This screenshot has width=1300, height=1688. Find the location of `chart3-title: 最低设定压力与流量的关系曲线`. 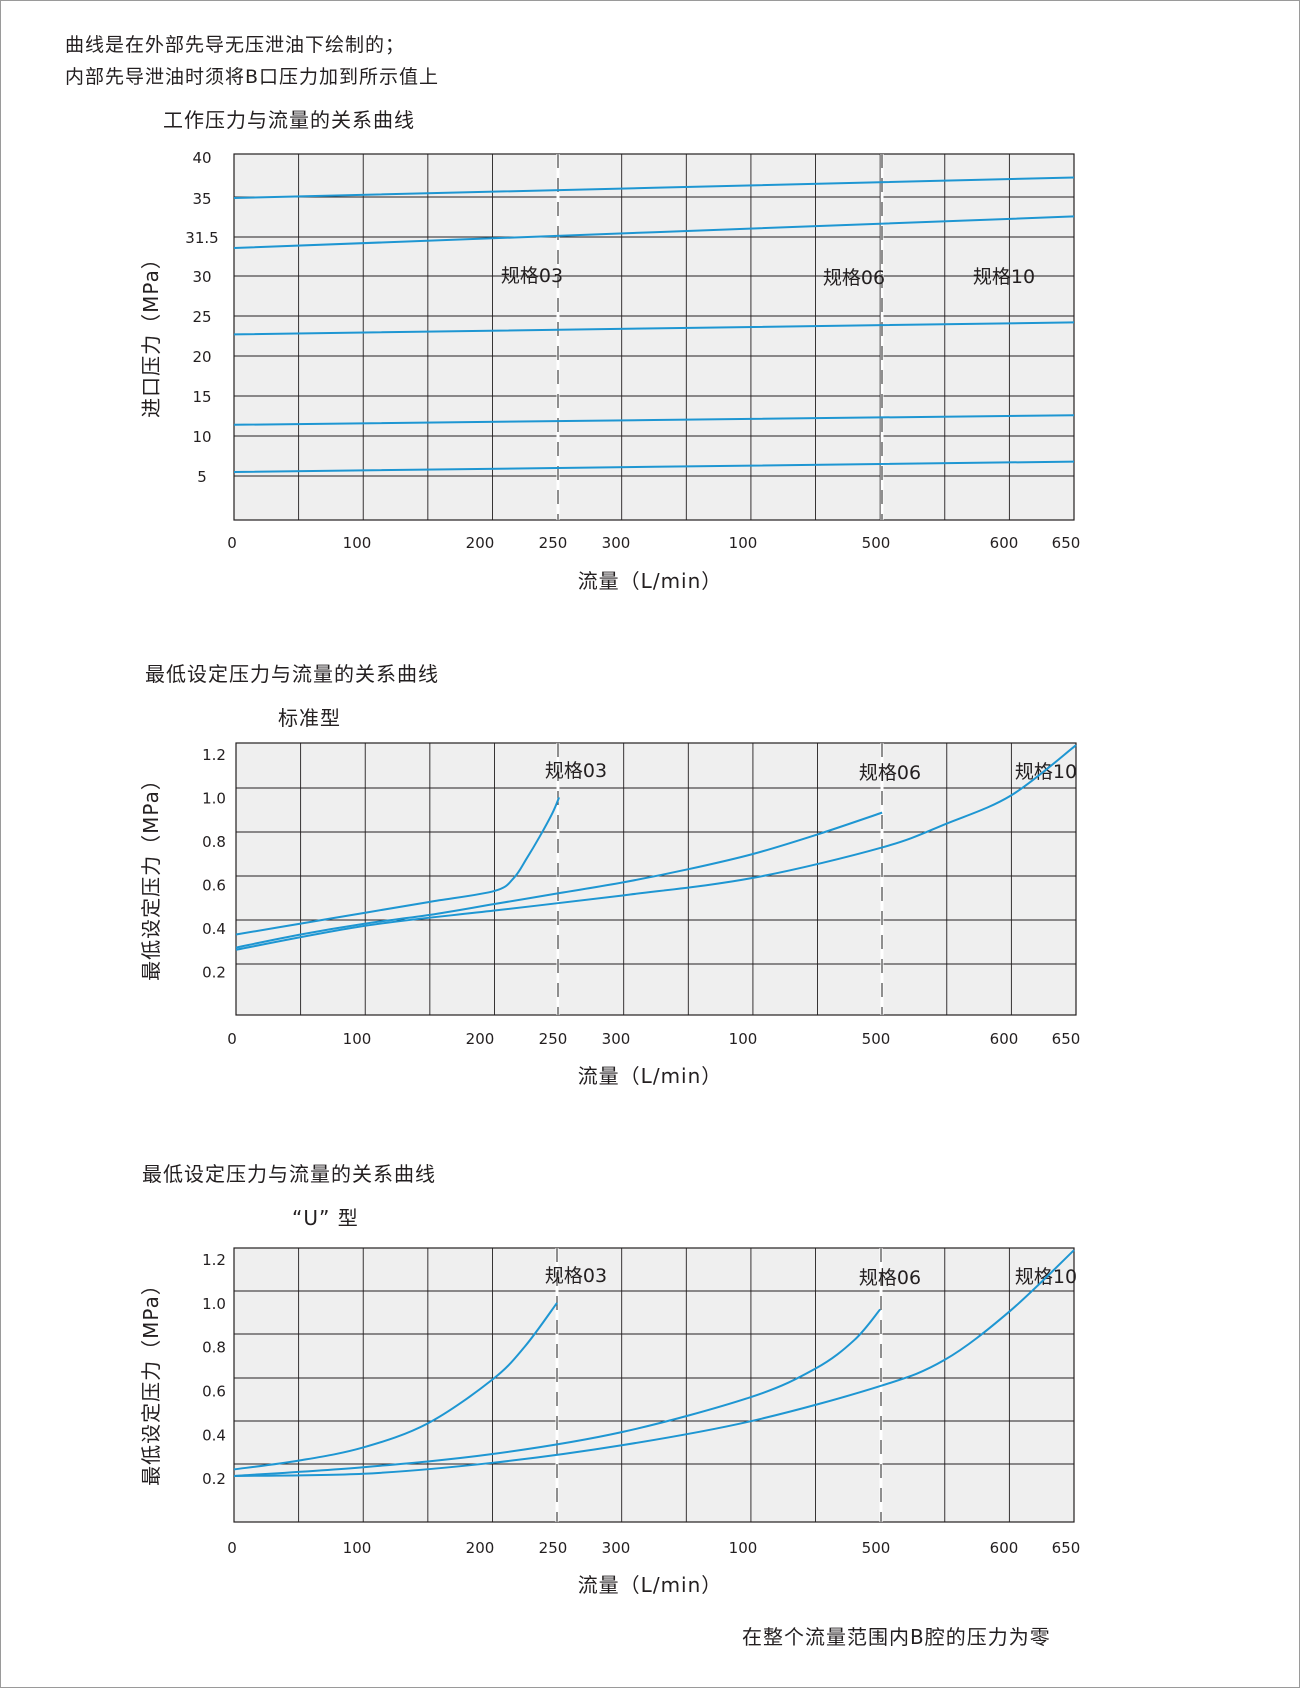

chart3-title: 最低设定压力与流量的关系曲线 is located at coordinates (289, 1174).